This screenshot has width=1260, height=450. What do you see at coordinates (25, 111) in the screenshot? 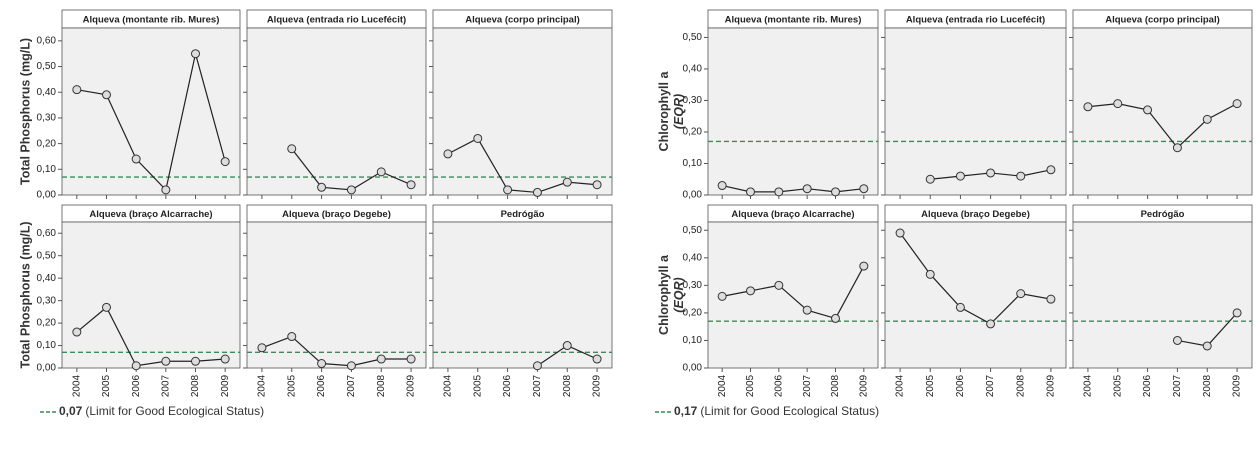
I see `y-axis-label: Total Phosphorus (mg/L)` at bounding box center [25, 111].